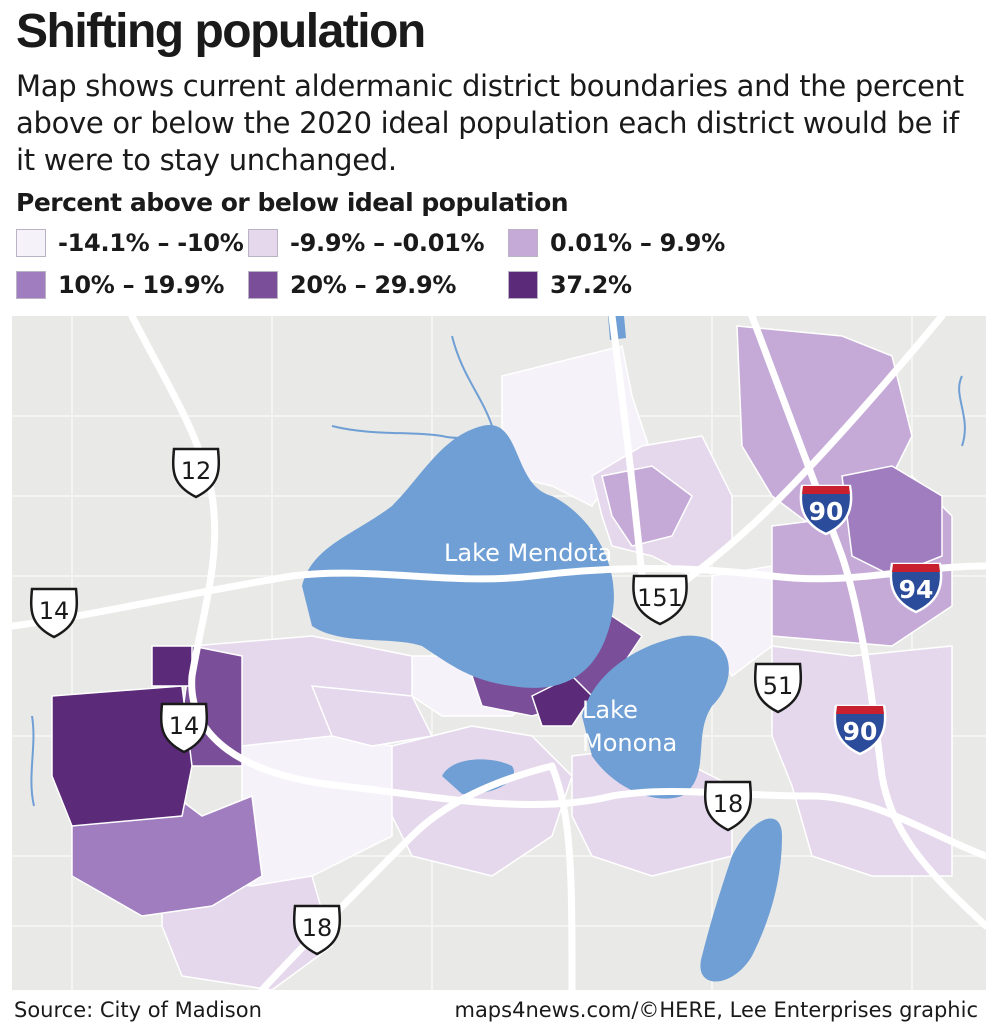  What do you see at coordinates (221, 31) in the screenshot?
I see `page-title: Shifting population` at bounding box center [221, 31].